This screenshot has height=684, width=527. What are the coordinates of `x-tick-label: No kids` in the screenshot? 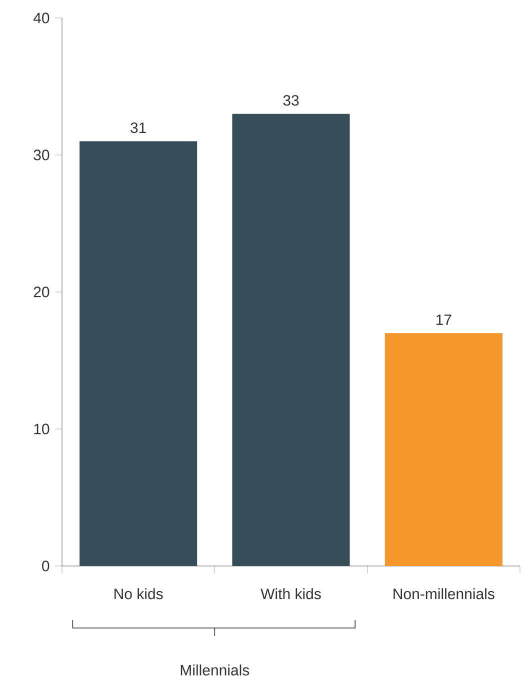 It's located at (138, 594).